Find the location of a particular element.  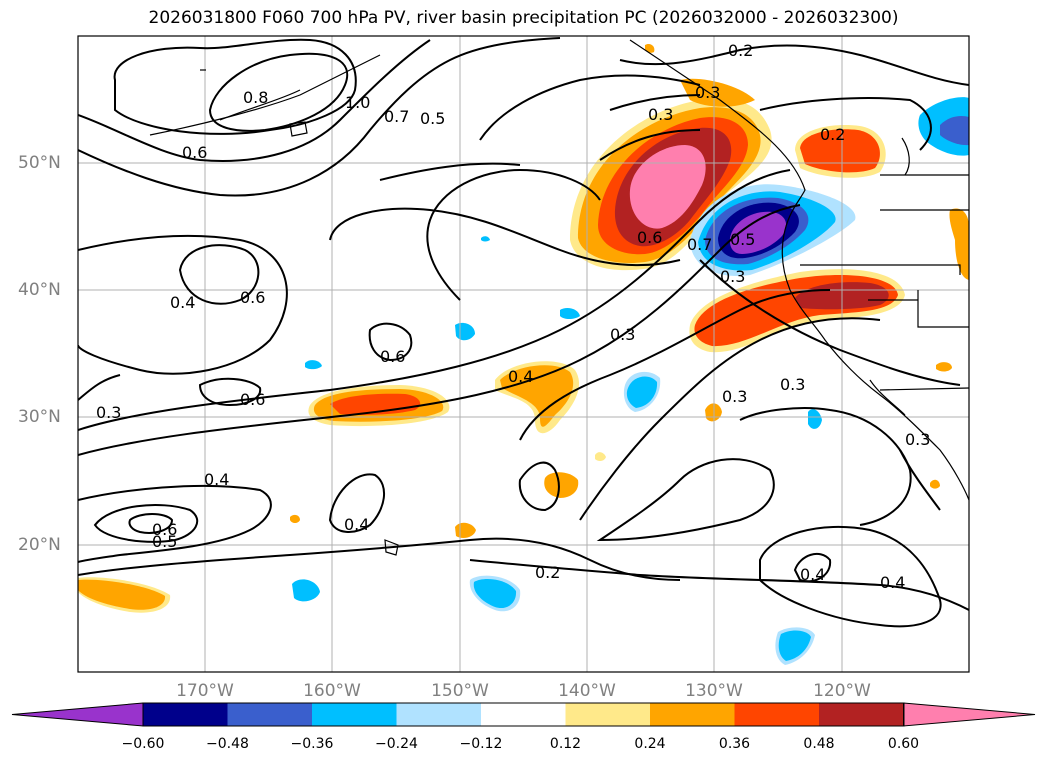

contour-label: 0.8 is located at coordinates (255, 97).